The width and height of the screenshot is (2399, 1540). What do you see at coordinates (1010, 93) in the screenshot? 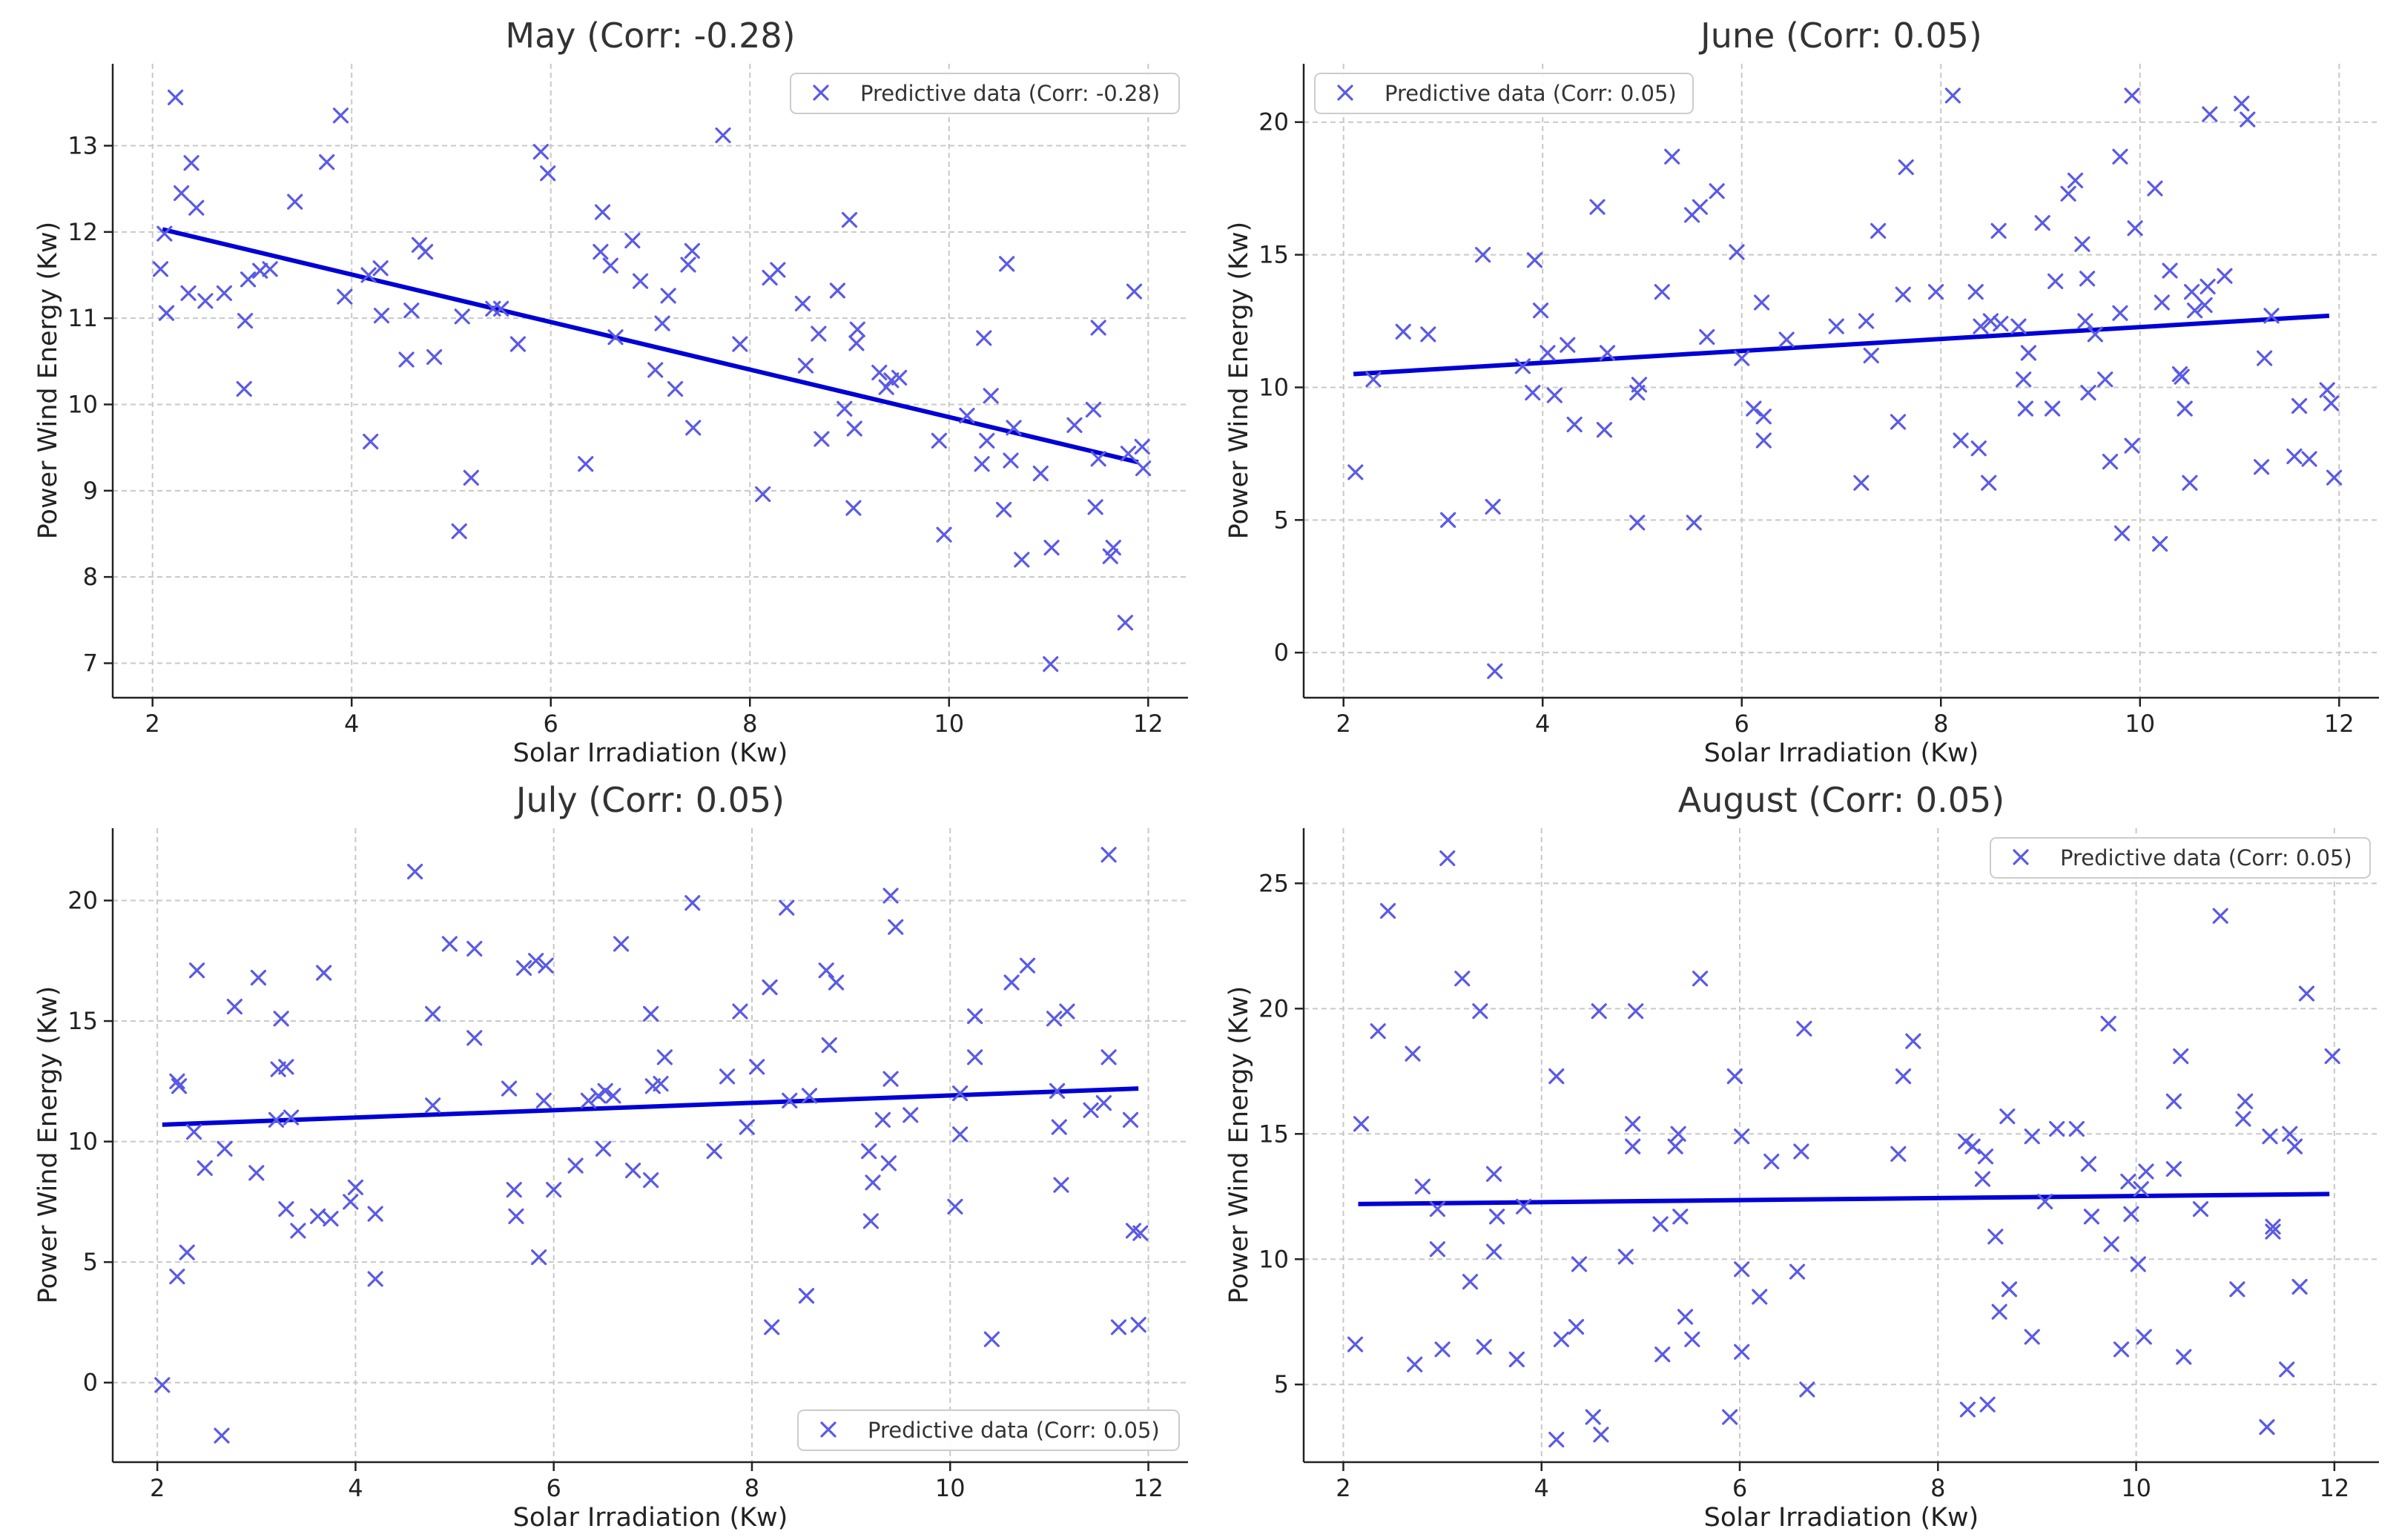
I see `legend-label: Predictive data (Corr: -0.28)` at bounding box center [1010, 93].